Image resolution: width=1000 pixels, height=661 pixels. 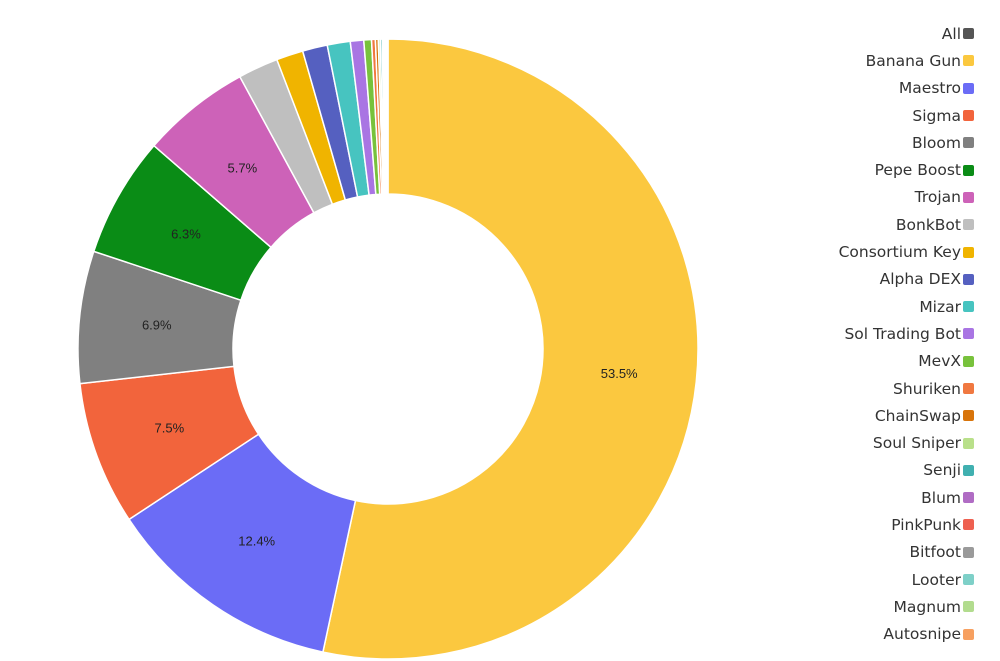 What do you see at coordinates (936, 115) in the screenshot?
I see `legend-label: Sigma` at bounding box center [936, 115].